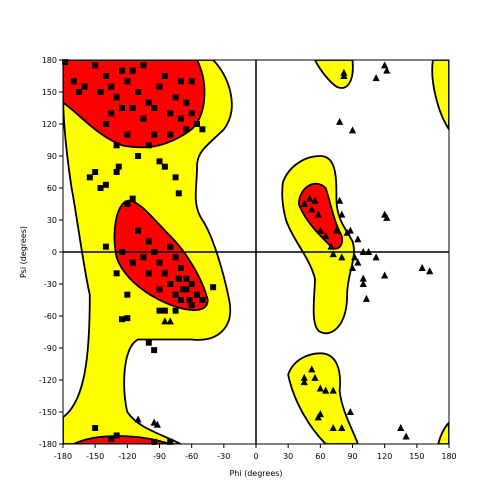 The width and height of the screenshot is (500, 504). What do you see at coordinates (223, 456) in the screenshot?
I see `x-tick-label: -30` at bounding box center [223, 456].